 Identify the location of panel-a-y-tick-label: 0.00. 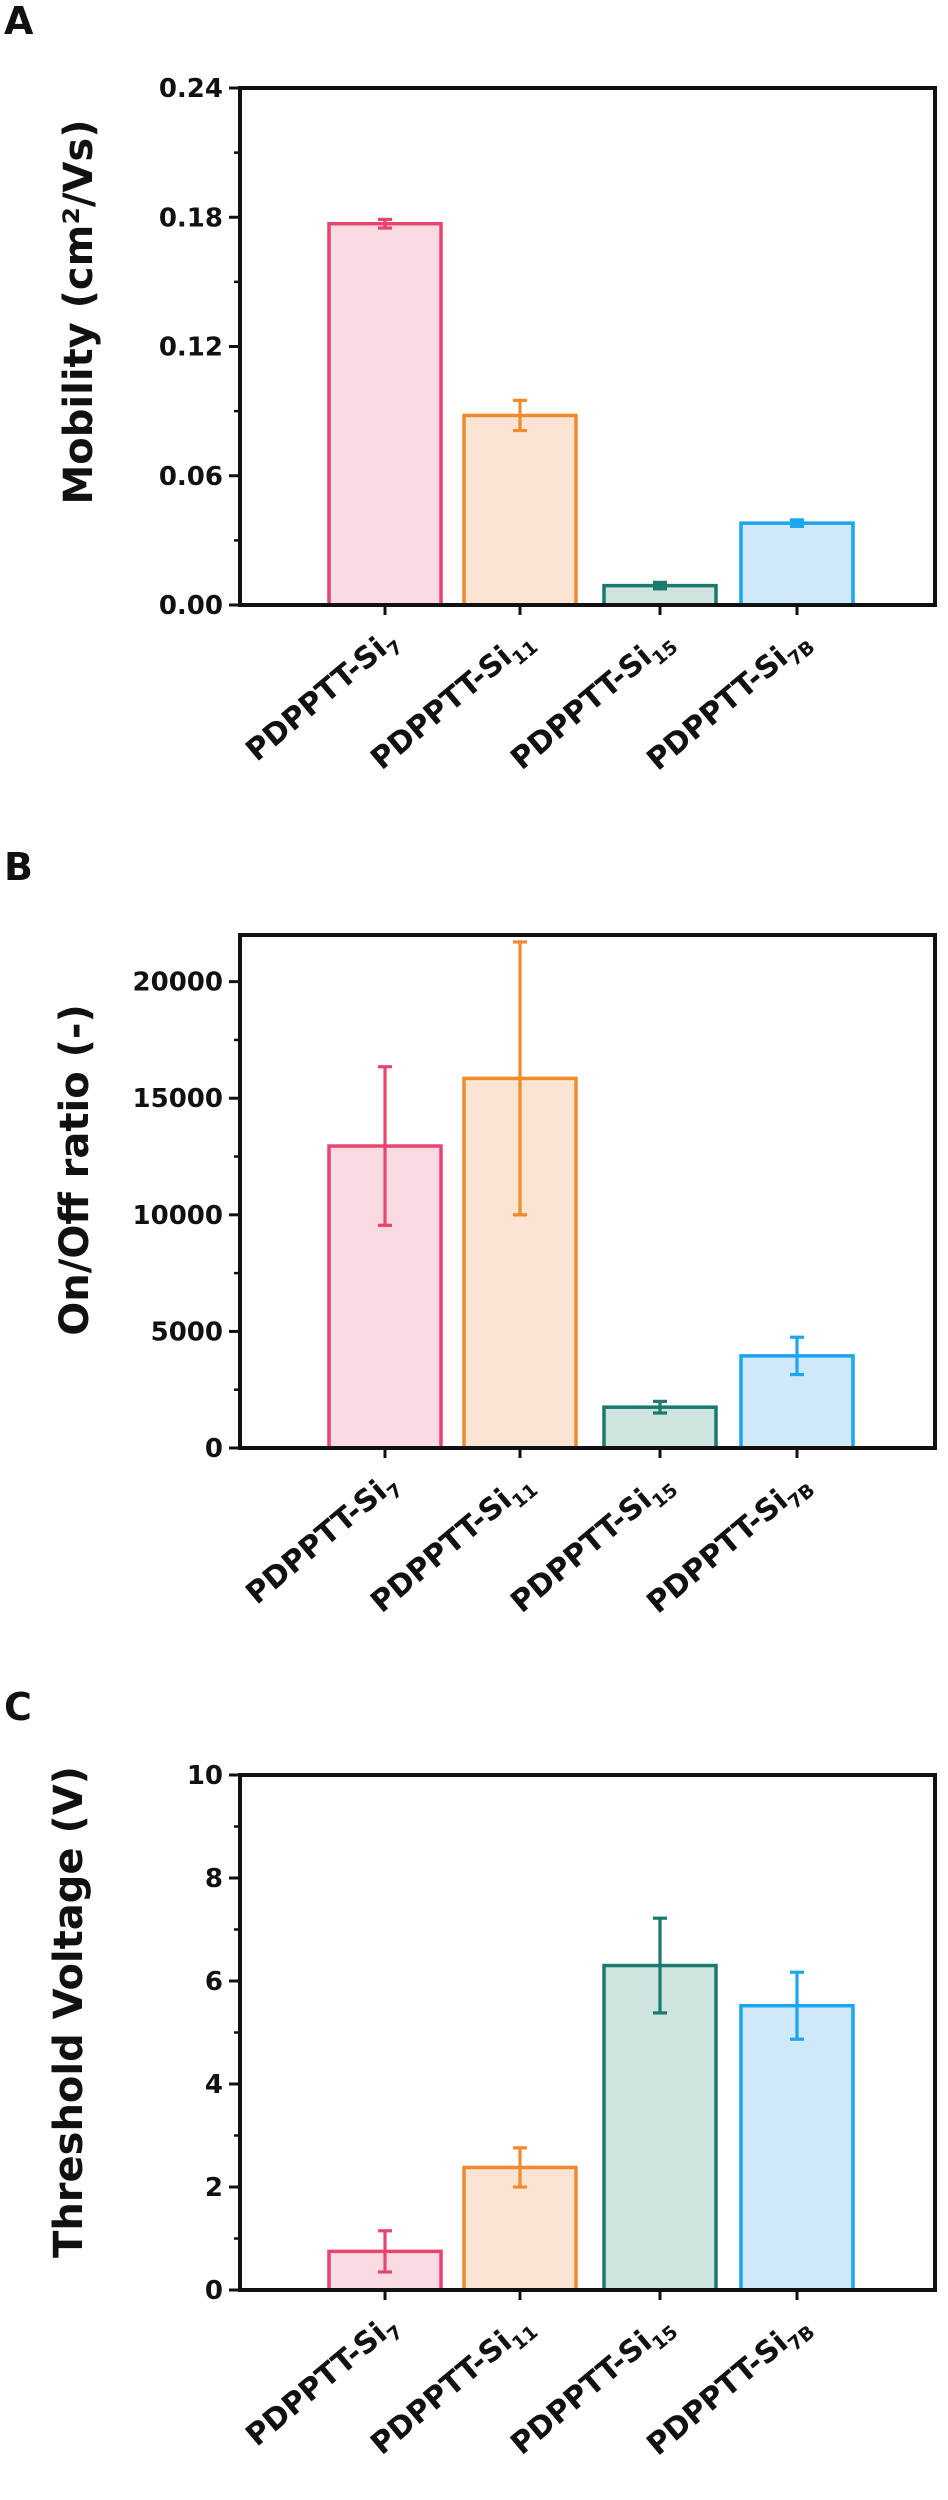
(191, 606).